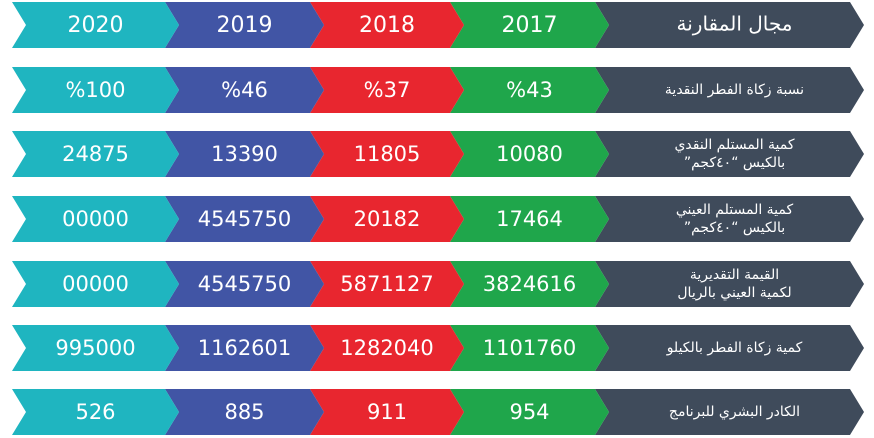 The image size is (874, 438). I want to click on value: 24875, so click(95, 154).